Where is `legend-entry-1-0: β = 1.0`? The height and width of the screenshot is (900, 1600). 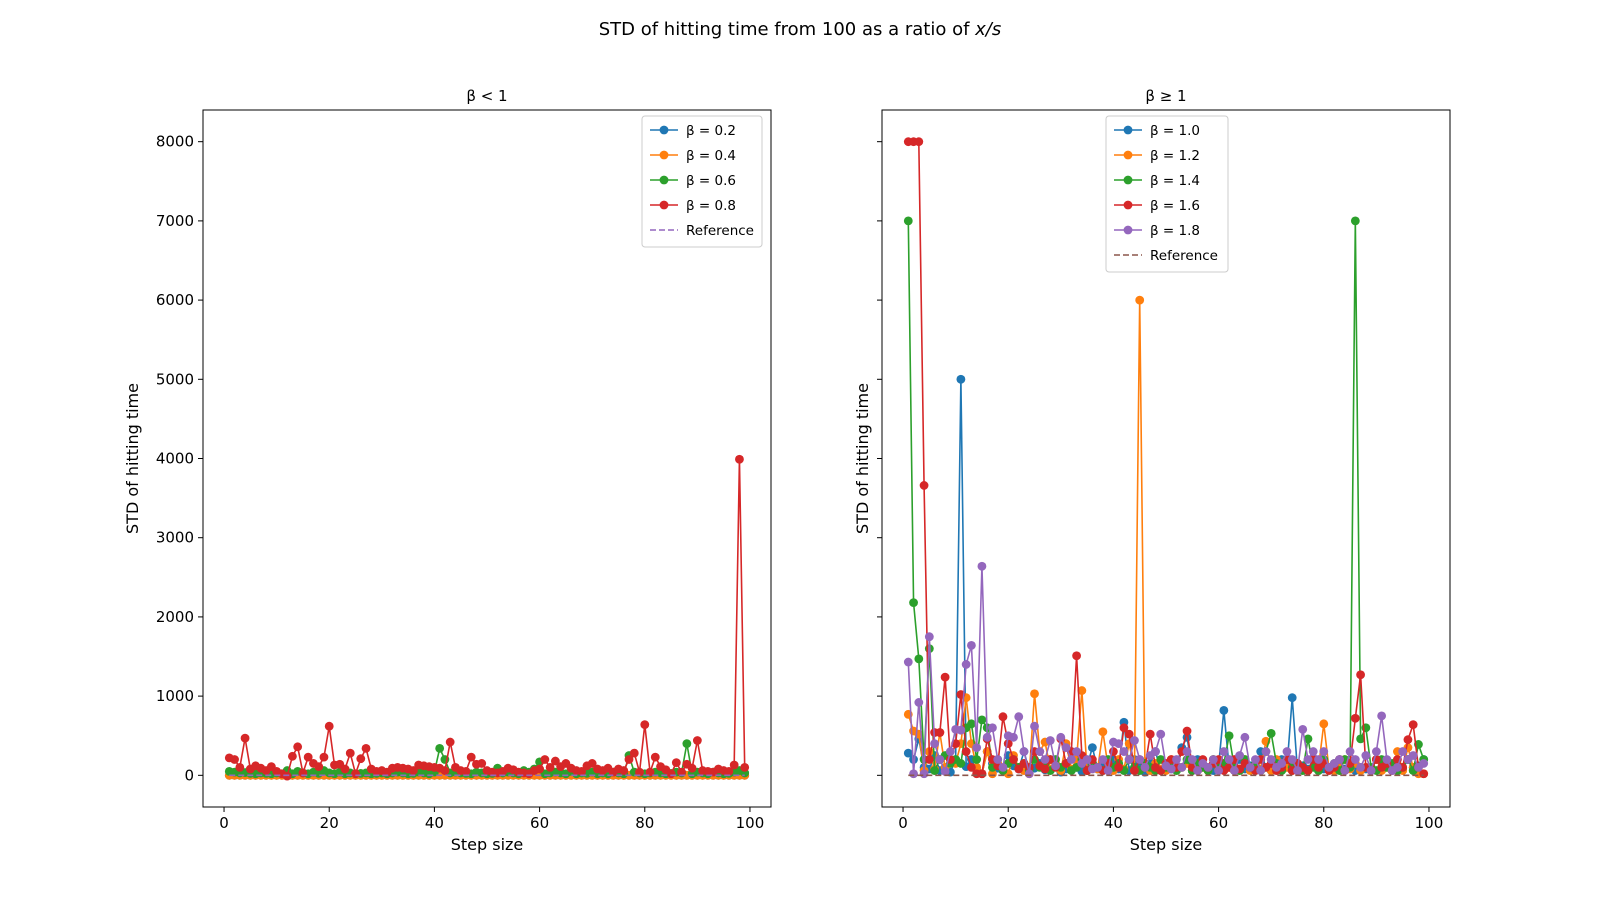
legend-entry-1-0: β = 1.0 is located at coordinates (1157, 131).